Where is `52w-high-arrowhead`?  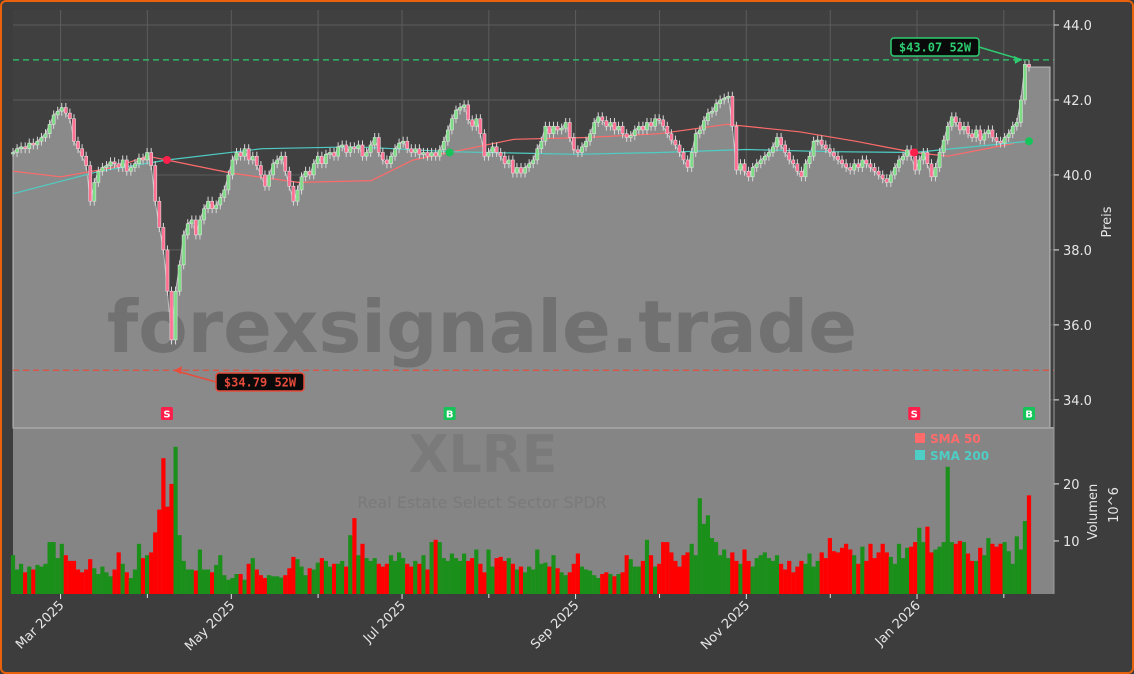 52w-high-arrowhead is located at coordinates (1018, 59).